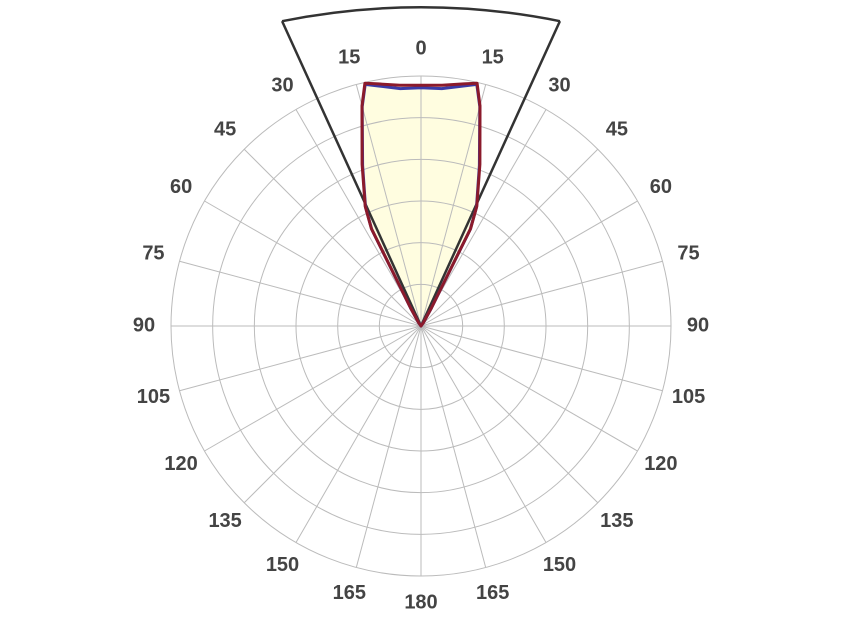  I want to click on series-line, so click(421, 204).